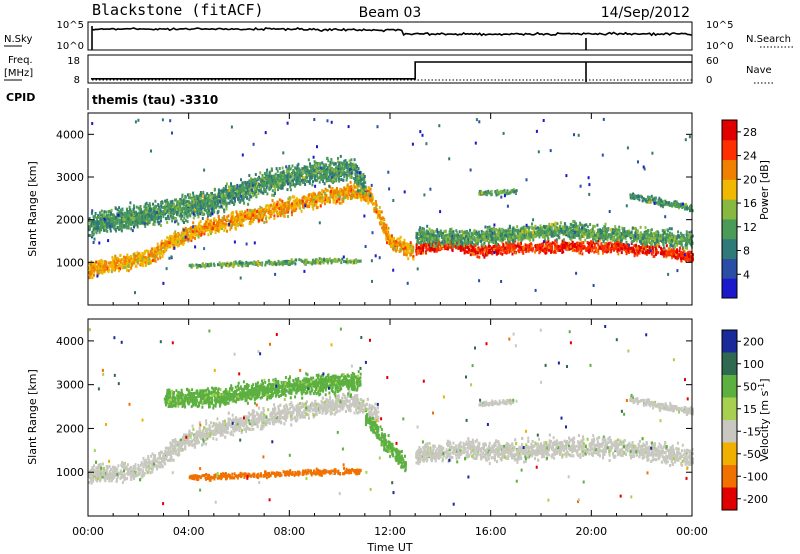  I want to click on nsearch-tick-bottom: 10^0, so click(719, 46).